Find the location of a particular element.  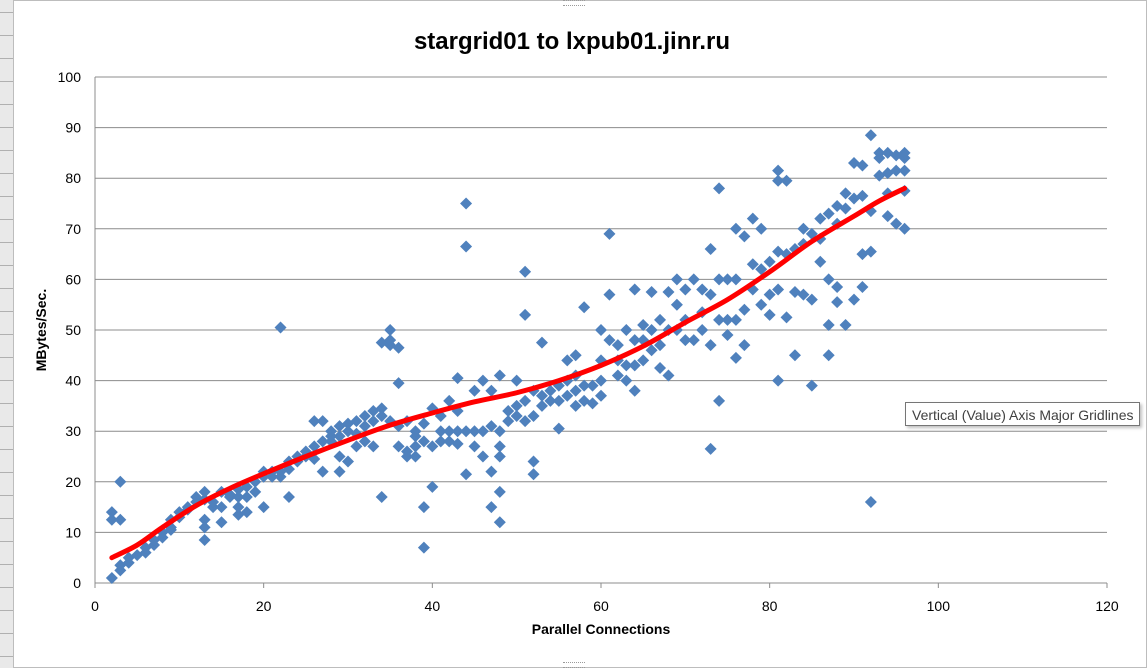

x-axis-title: Parallel Connections is located at coordinates (601, 629).